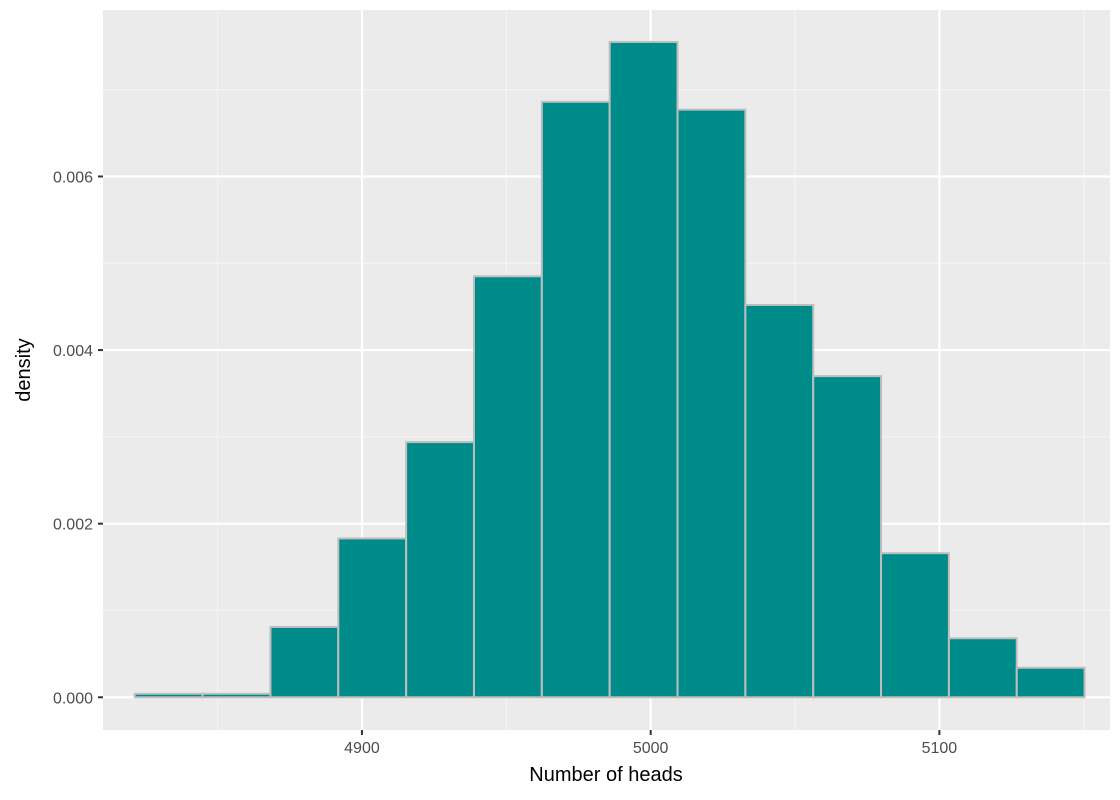  What do you see at coordinates (605, 775) in the screenshot?
I see `x-axis-title: Number of heads` at bounding box center [605, 775].